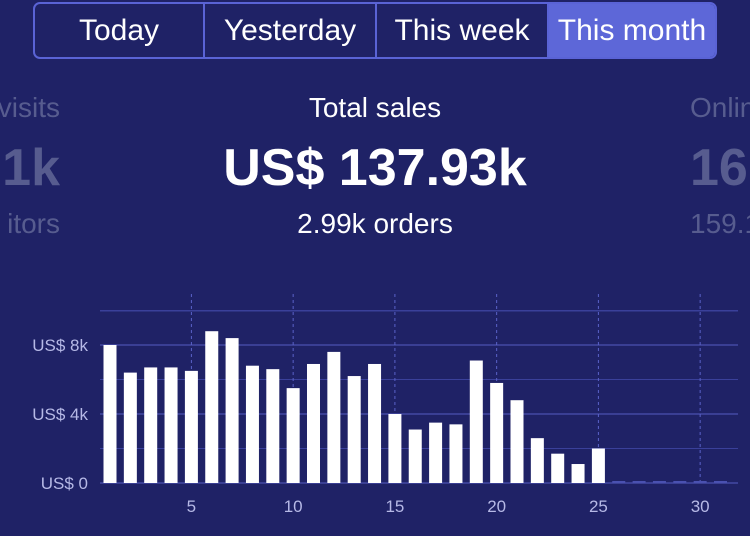 This screenshot has height=536, width=750. I want to click on stat-online-sub: 159.1, so click(720, 223).